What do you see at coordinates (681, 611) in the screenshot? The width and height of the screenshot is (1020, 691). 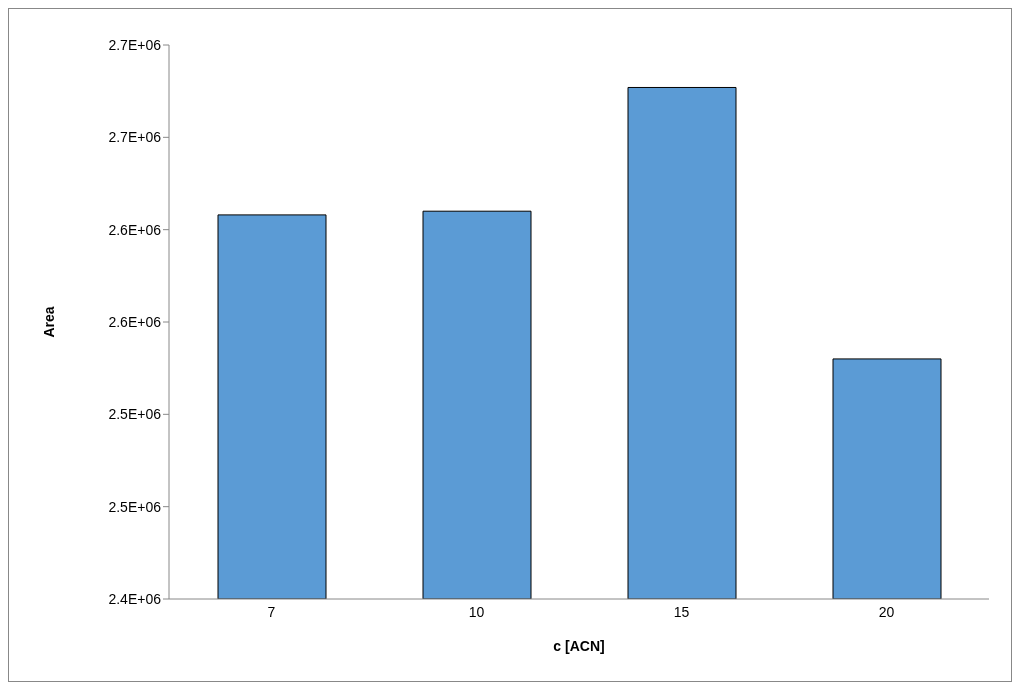 I see `x-tick-label: 15` at bounding box center [681, 611].